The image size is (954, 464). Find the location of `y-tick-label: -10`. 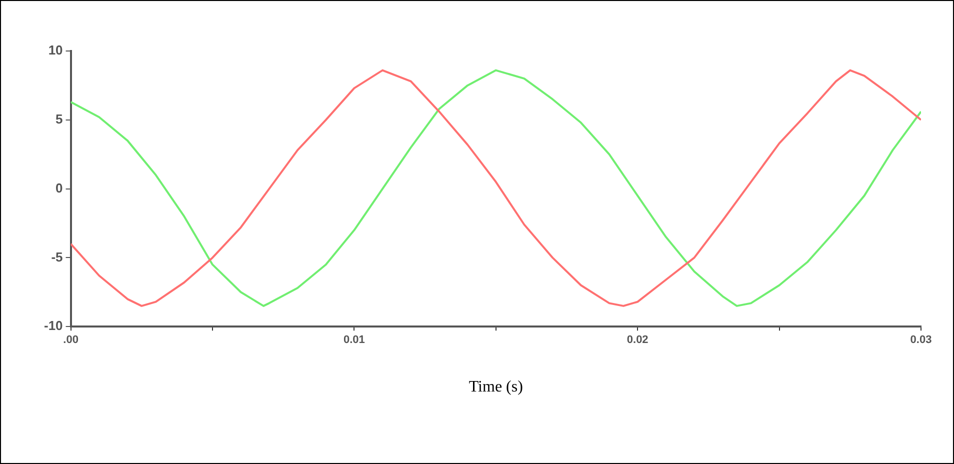

y-tick-label: -10 is located at coordinates (53, 326).